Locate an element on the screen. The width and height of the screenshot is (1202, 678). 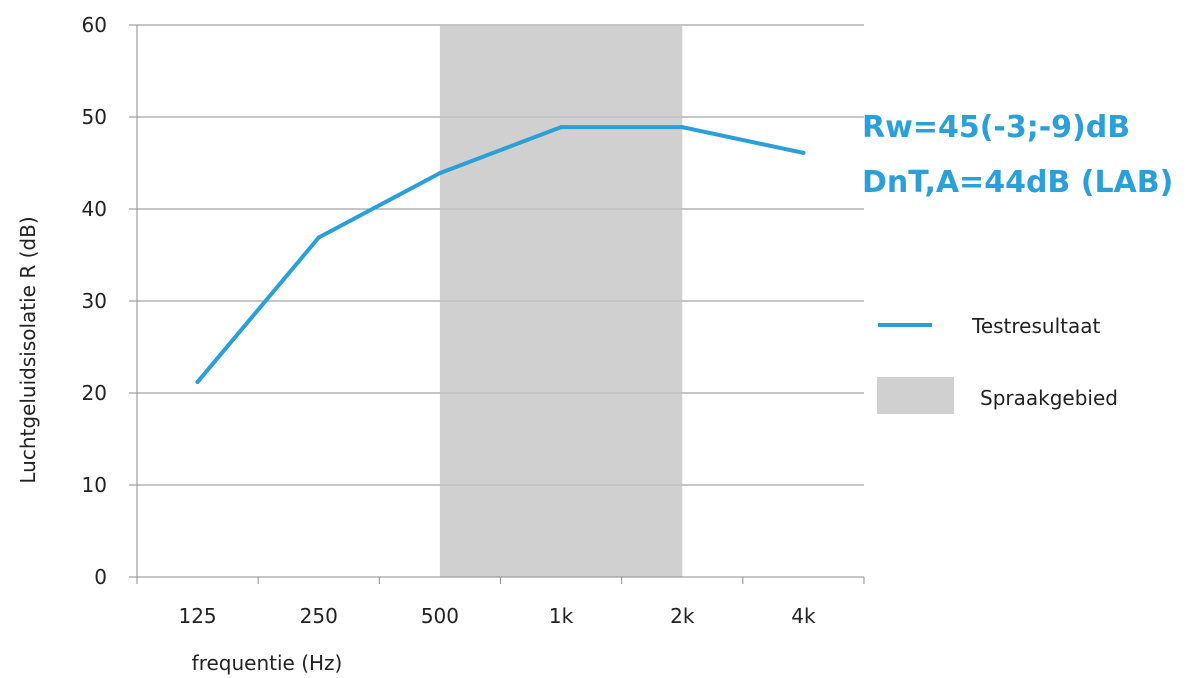
x-tick-labels: 125 250 500 1k 2k 4k is located at coordinates (496, 616).